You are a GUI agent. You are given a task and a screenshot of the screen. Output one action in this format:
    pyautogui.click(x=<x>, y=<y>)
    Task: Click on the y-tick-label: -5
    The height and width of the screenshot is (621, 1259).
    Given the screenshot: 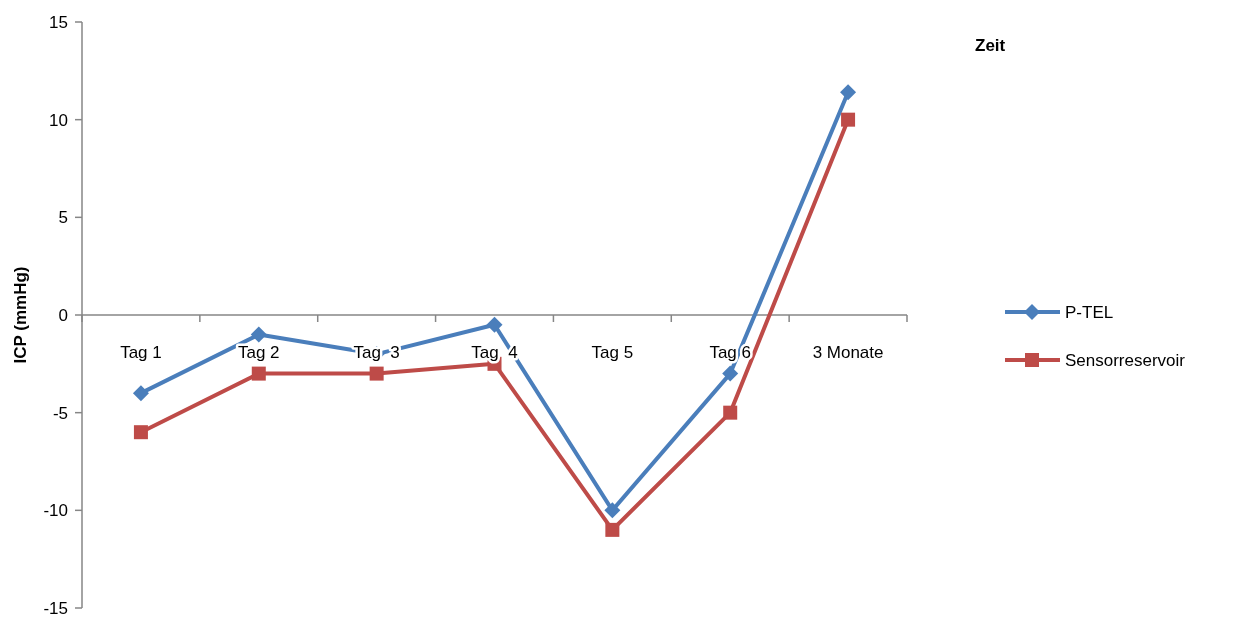 What is the action you would take?
    pyautogui.click(x=60, y=413)
    